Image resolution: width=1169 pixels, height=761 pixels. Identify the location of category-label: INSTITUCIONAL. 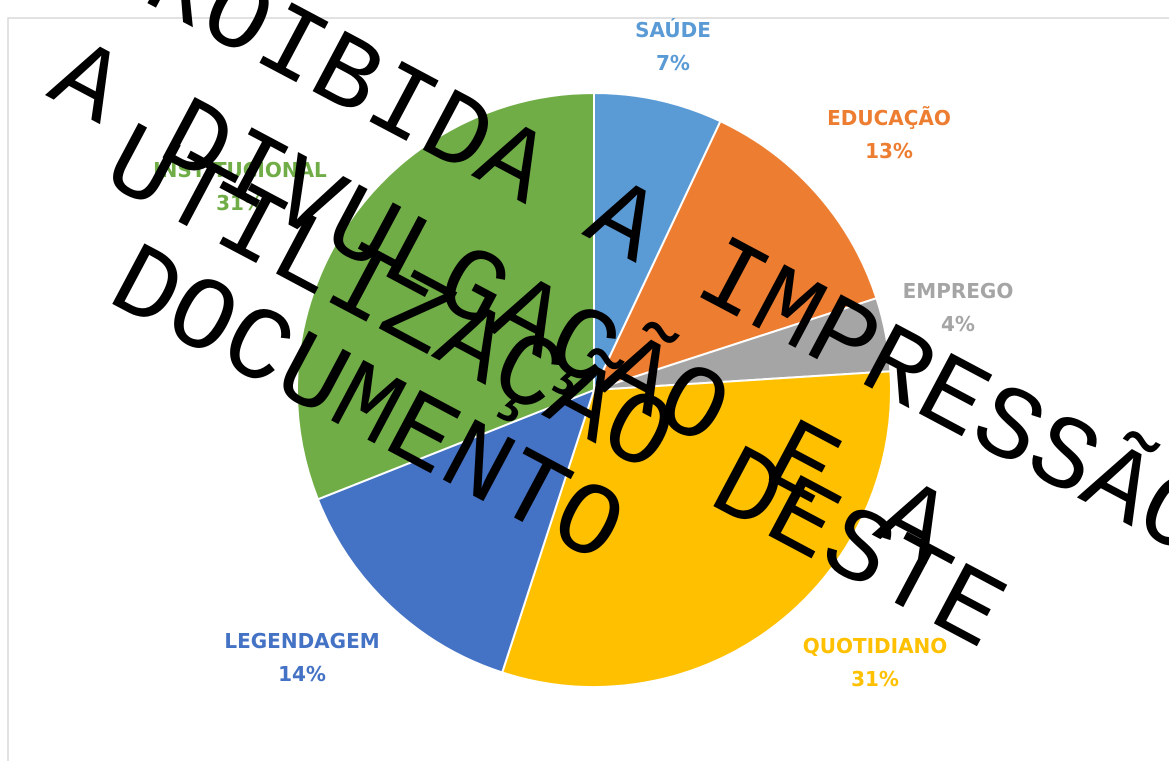
(240, 170).